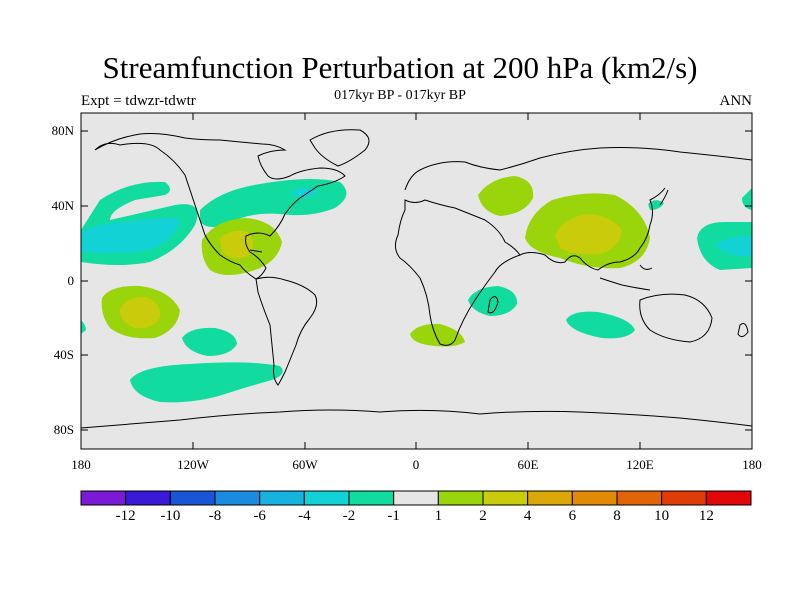 This screenshot has width=800, height=600. What do you see at coordinates (528, 464) in the screenshot?
I see `lon-tick-60e: 60E` at bounding box center [528, 464].